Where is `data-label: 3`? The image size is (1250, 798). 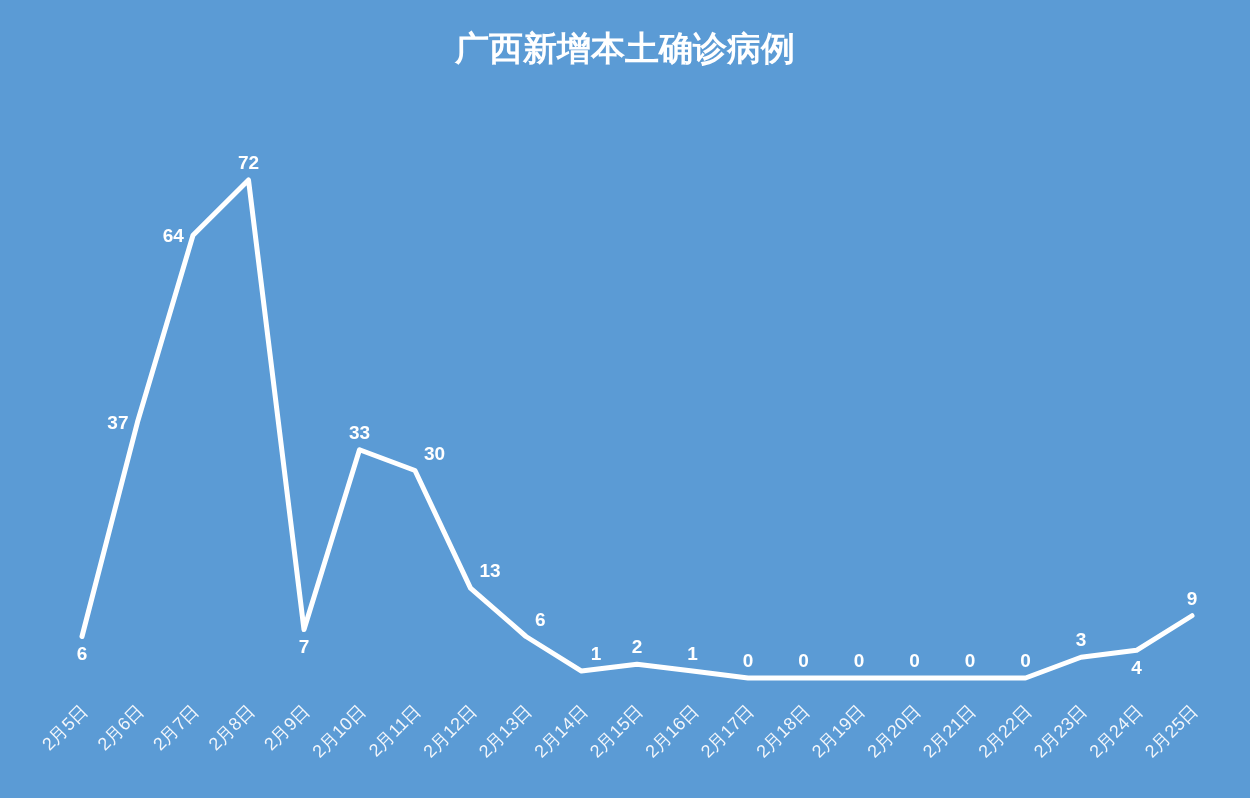 data-label: 3 is located at coordinates (1081, 640).